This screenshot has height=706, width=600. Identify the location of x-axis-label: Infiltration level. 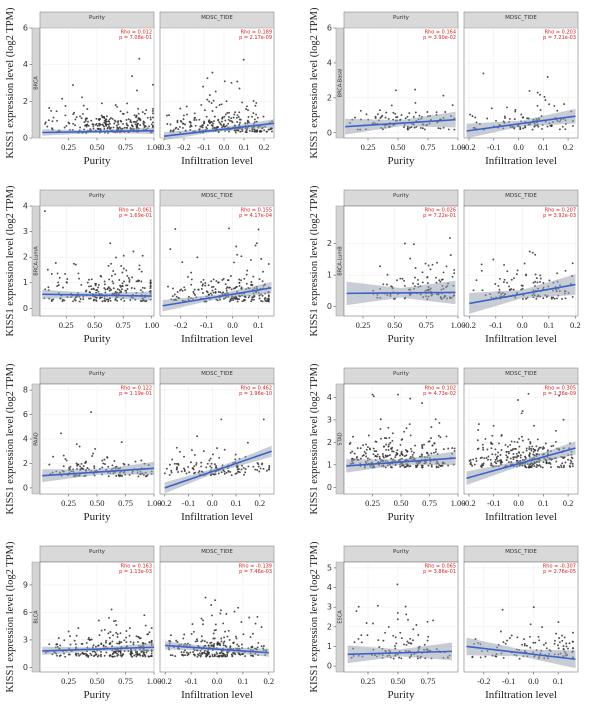
(521, 339).